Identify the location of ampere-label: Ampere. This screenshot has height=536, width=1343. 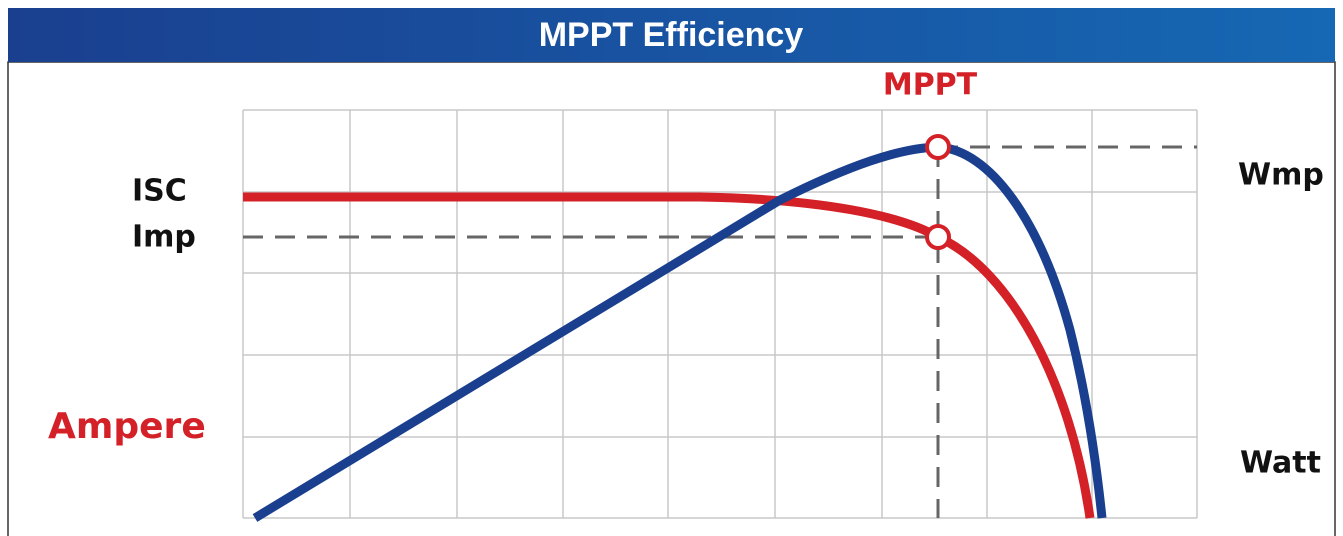
(127, 426).